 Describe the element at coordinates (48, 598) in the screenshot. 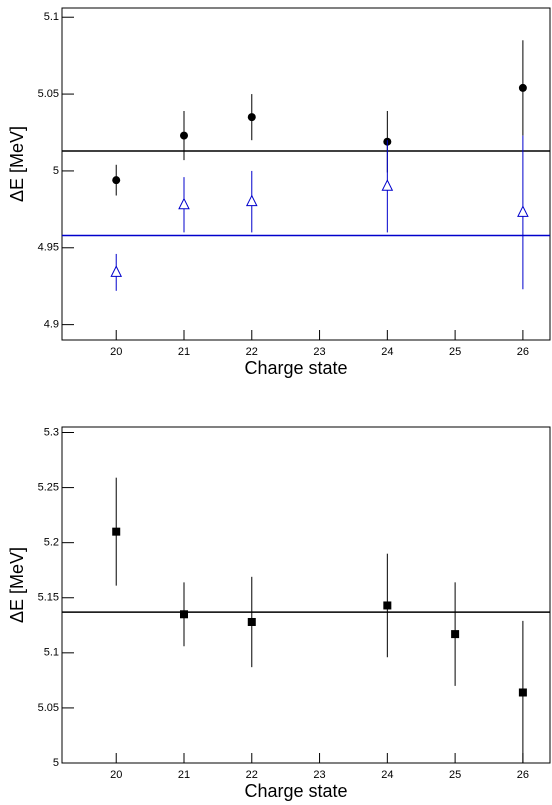

I see `y-tick-label: 5.15` at that location.